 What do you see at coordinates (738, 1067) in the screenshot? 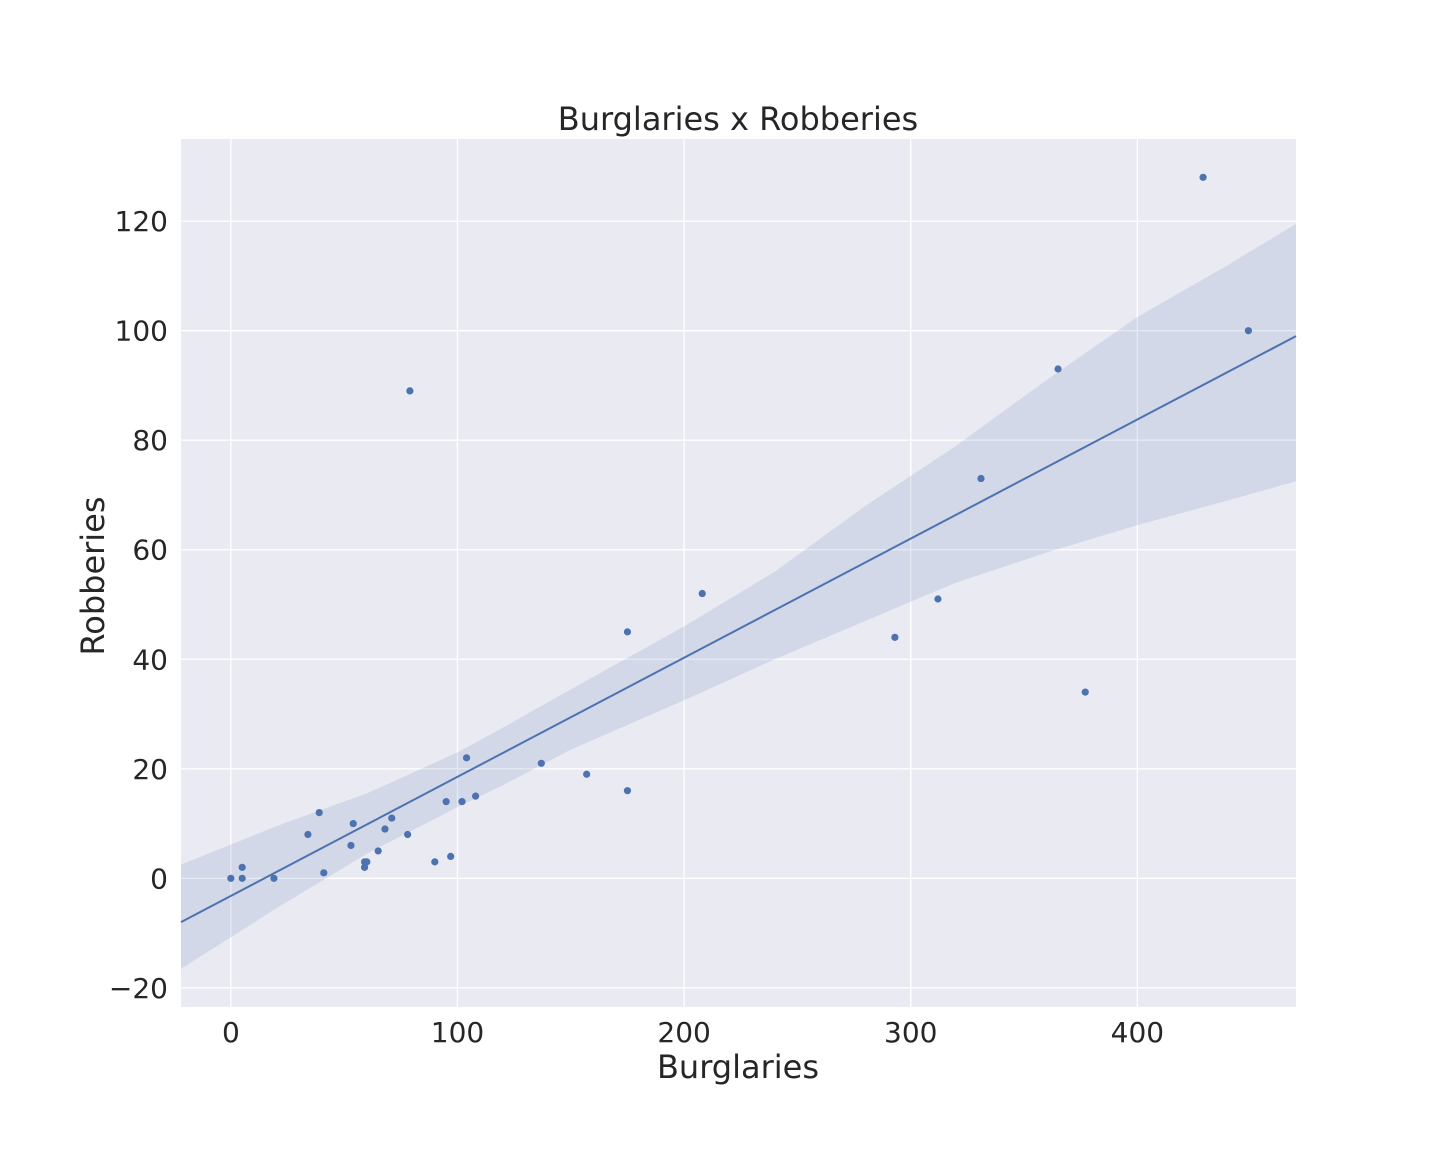
I see `x-axis-label: Burglaries` at bounding box center [738, 1067].